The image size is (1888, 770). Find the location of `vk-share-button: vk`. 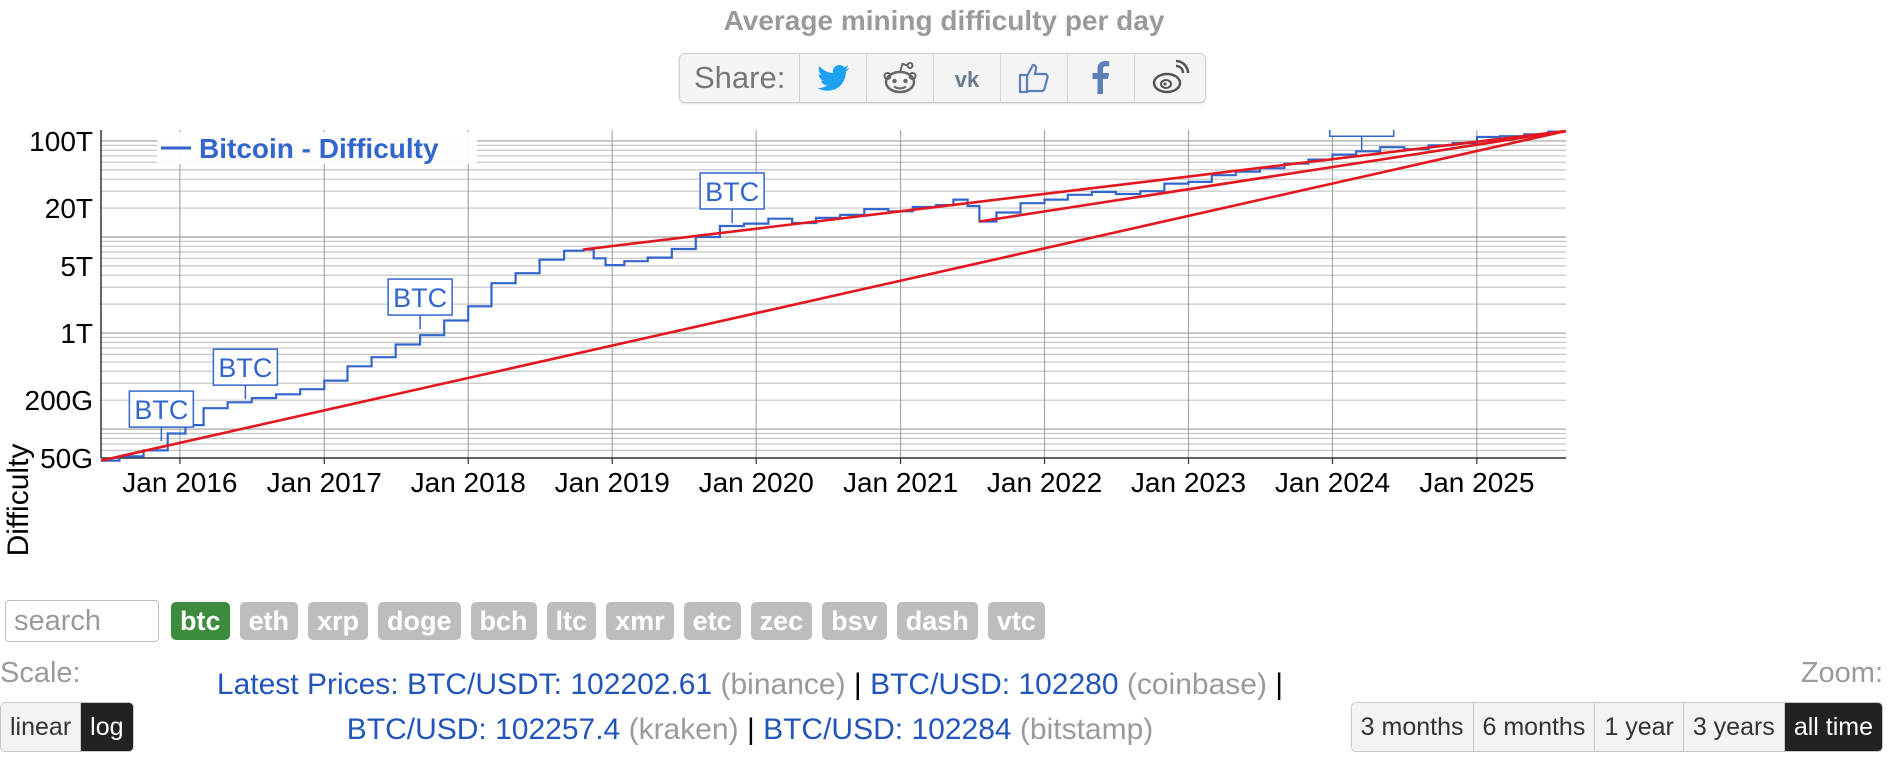

vk-share-button: vk is located at coordinates (968, 78).